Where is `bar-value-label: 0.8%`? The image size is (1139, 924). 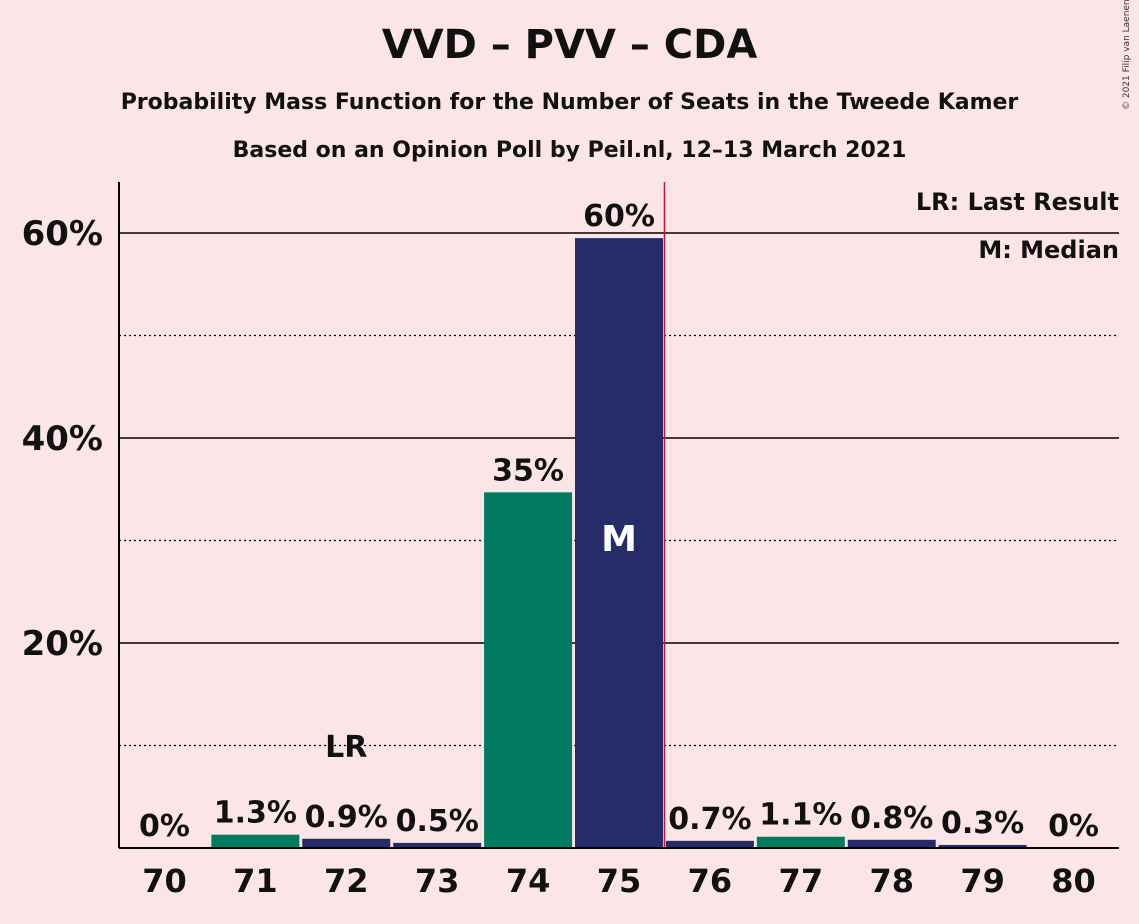
bar-value-label: 0.8% is located at coordinates (891, 818).